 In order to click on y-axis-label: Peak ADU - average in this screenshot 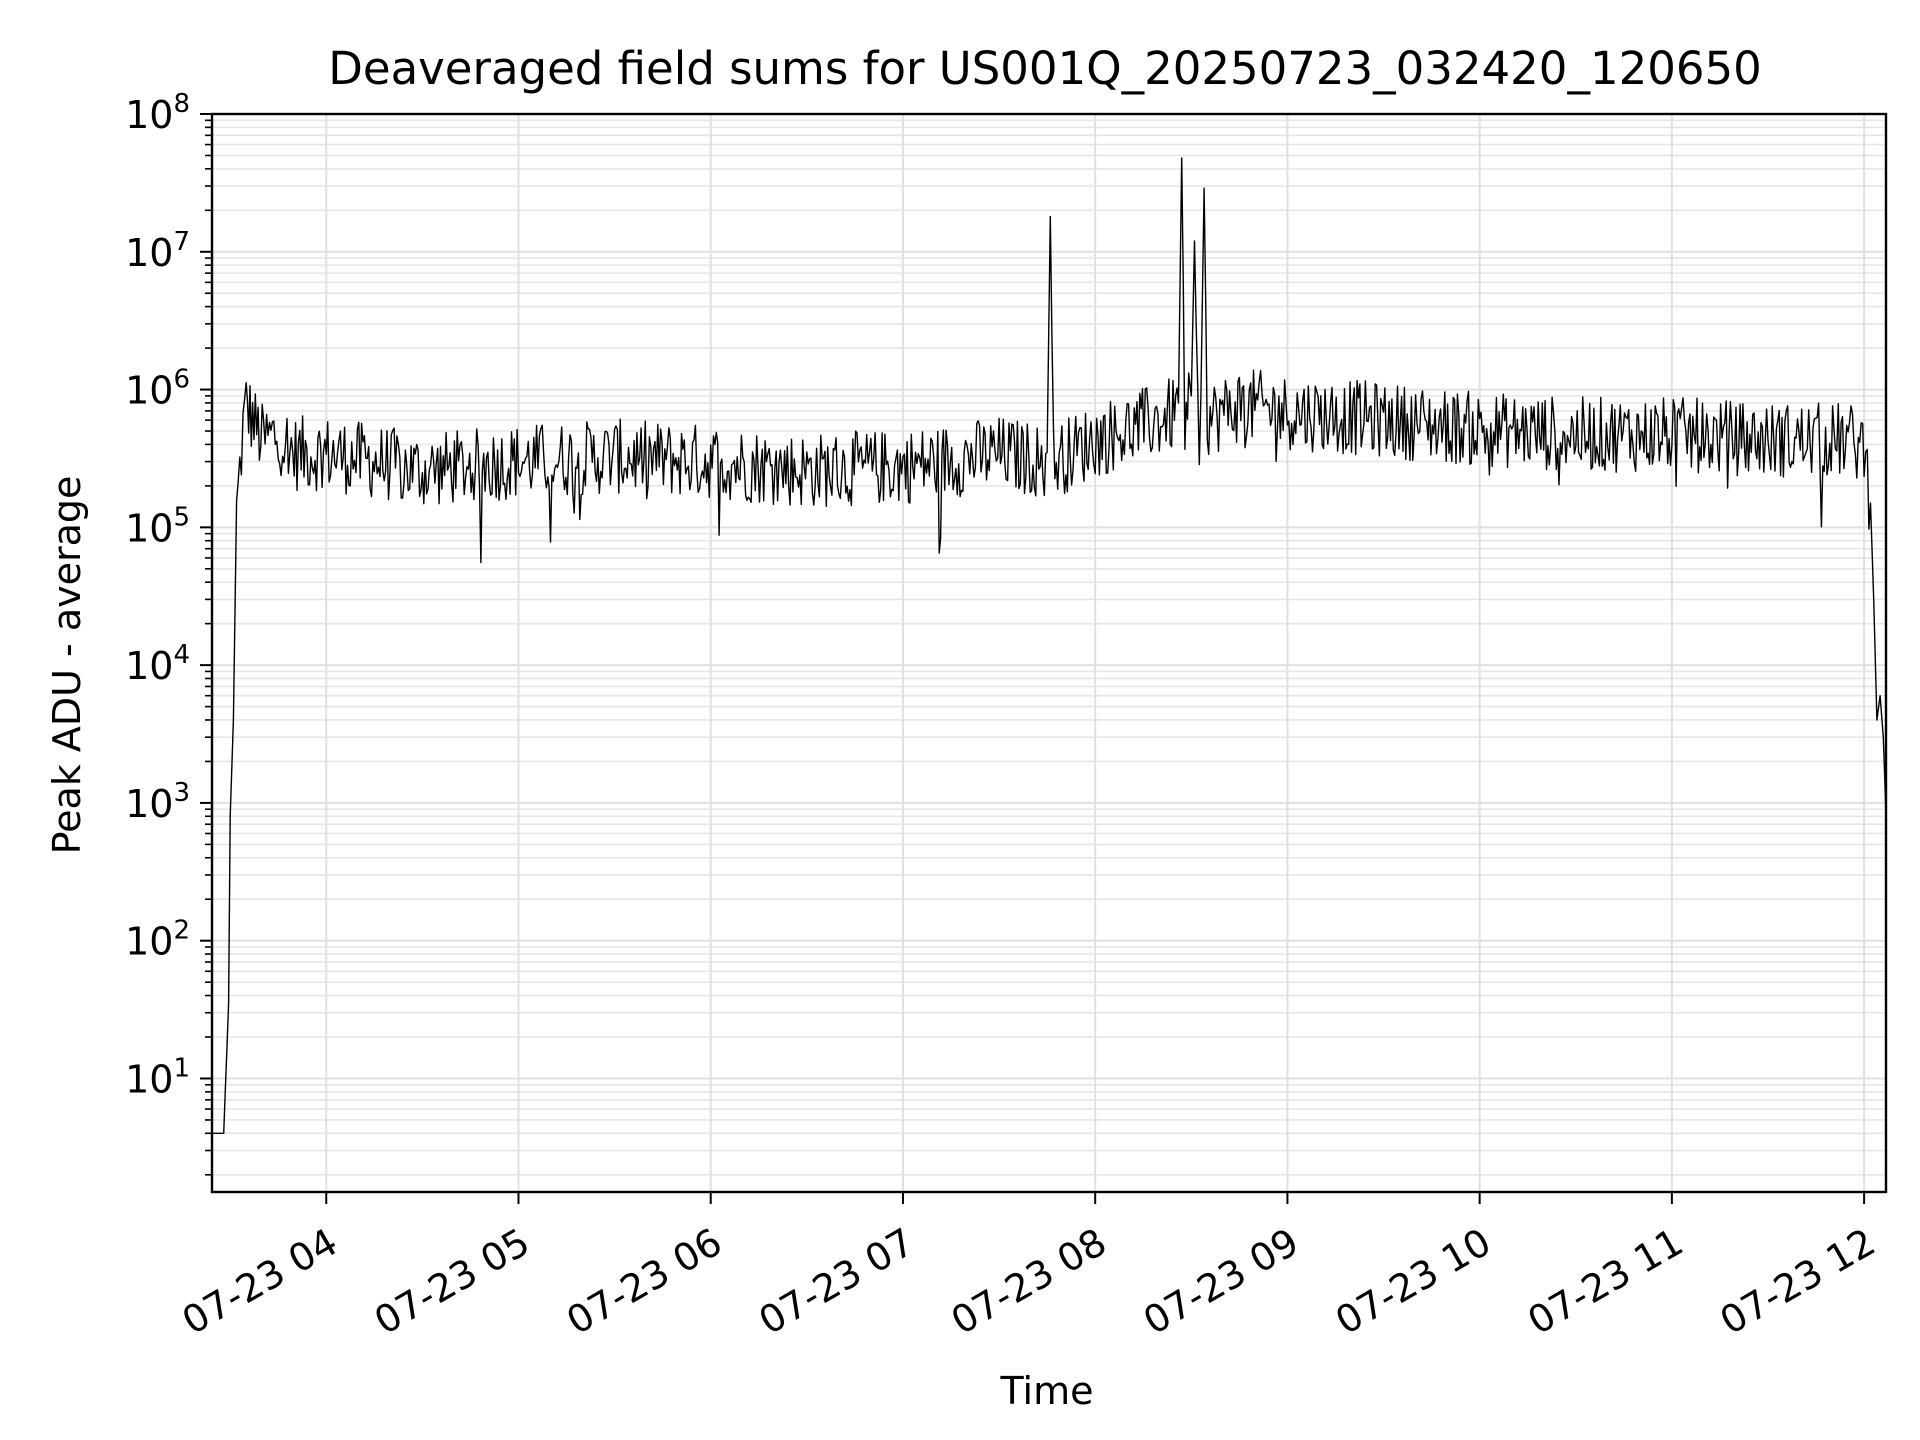, I will do `click(67, 665)`.